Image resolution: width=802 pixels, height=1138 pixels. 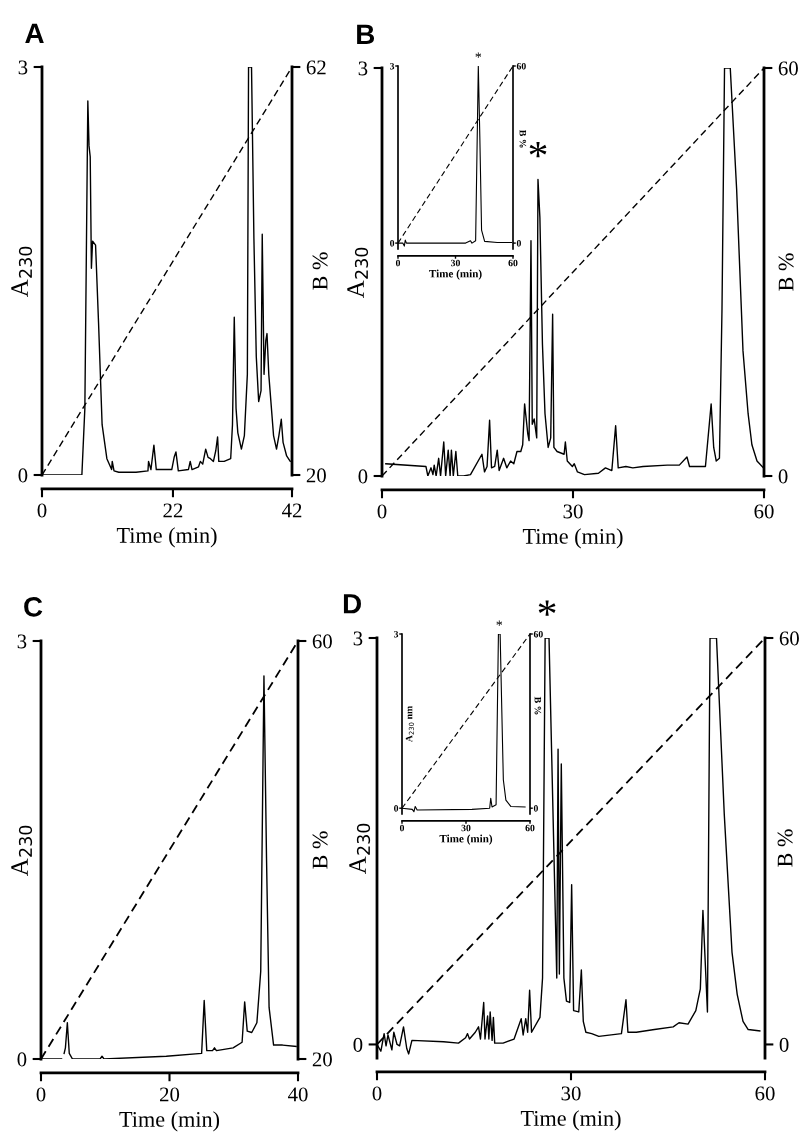 I want to click on y-axis-title: A$_{230}$ nm, so click(x=409, y=724).